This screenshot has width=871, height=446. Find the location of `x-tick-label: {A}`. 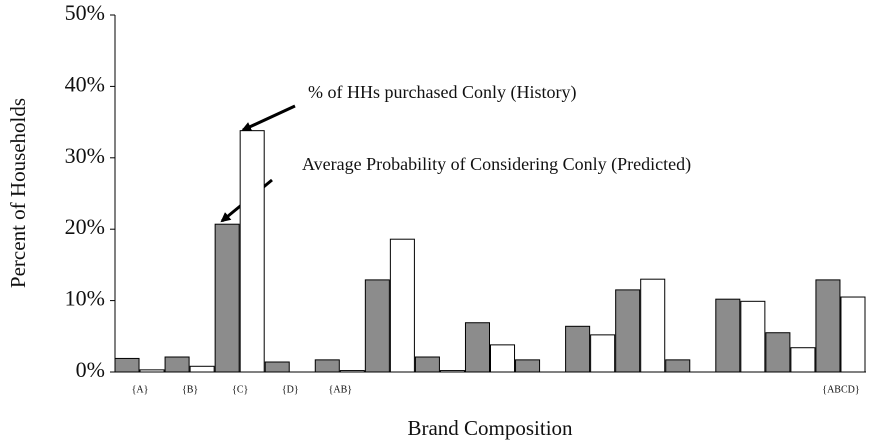

x-tick-label: {A} is located at coordinates (140, 389).